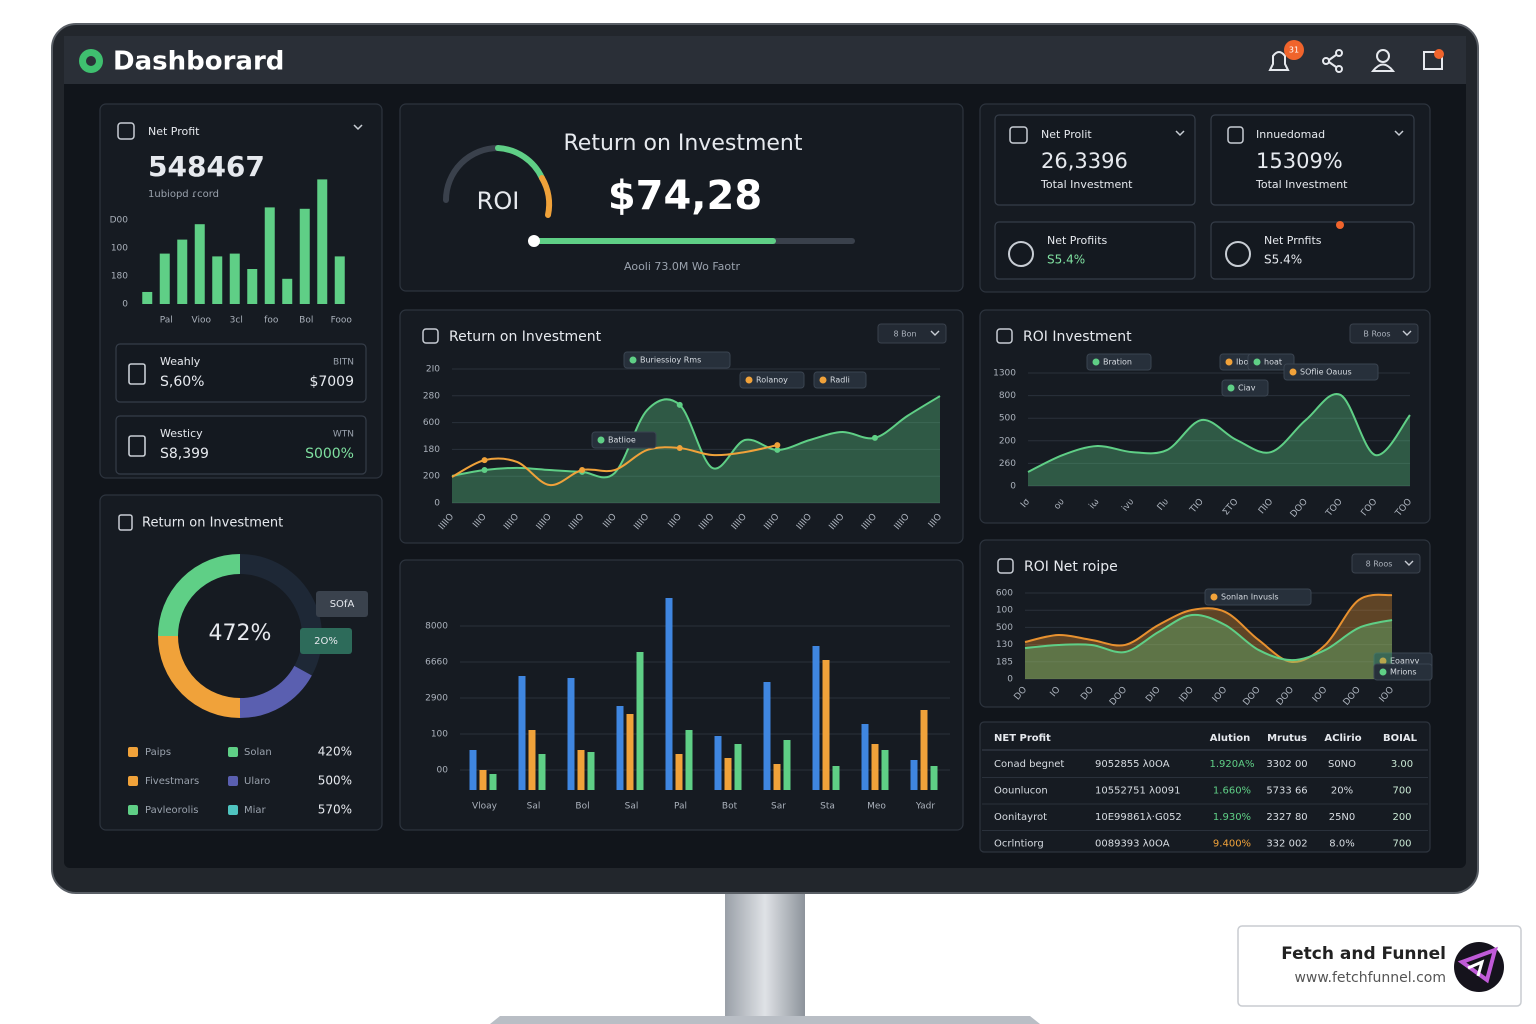  Describe the element at coordinates (1086, 184) in the screenshot. I see `kpi-sub: Total Investment` at that location.